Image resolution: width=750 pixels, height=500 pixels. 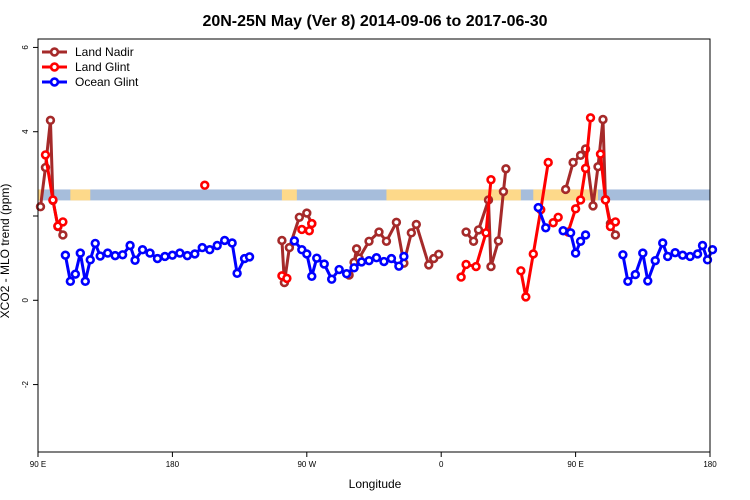 I want to click on ocean-band, so click(x=374, y=195).